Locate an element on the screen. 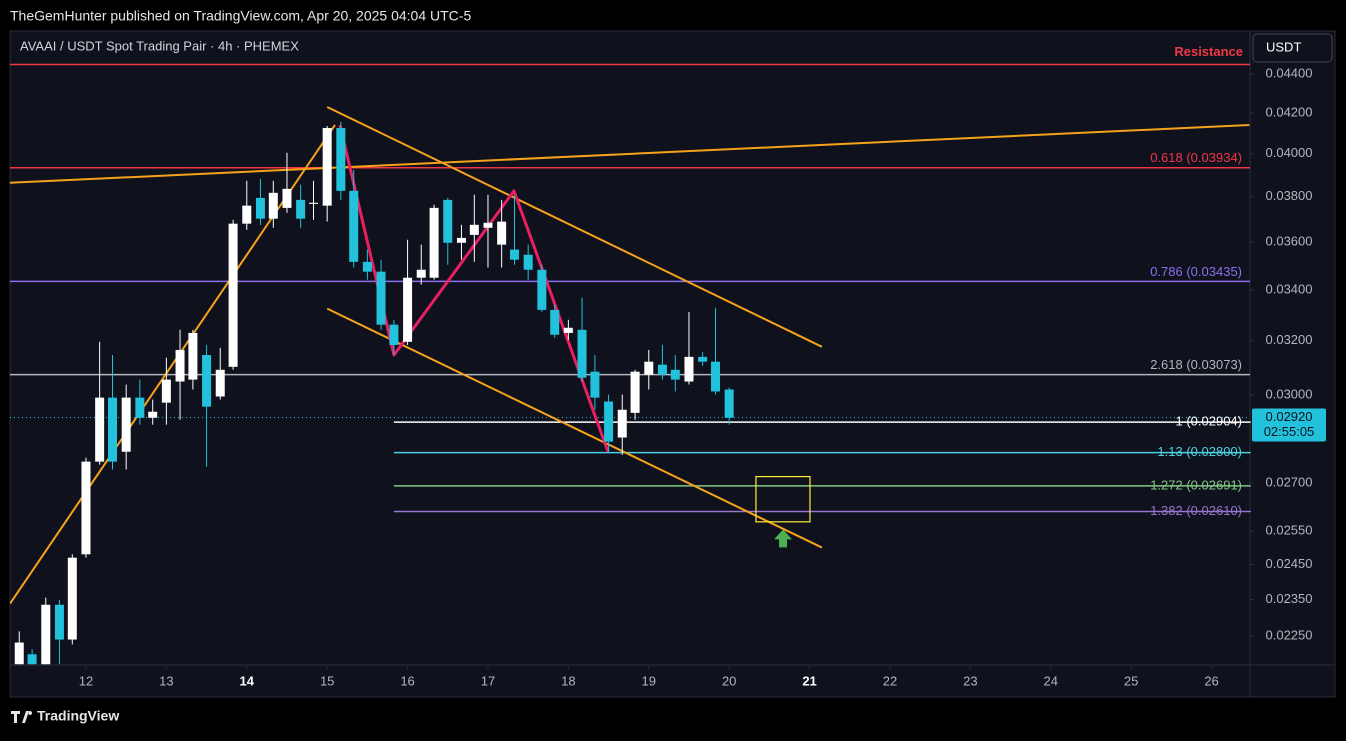 The width and height of the screenshot is (1346, 741). y-tick-label: 0.02700 is located at coordinates (1289, 482).